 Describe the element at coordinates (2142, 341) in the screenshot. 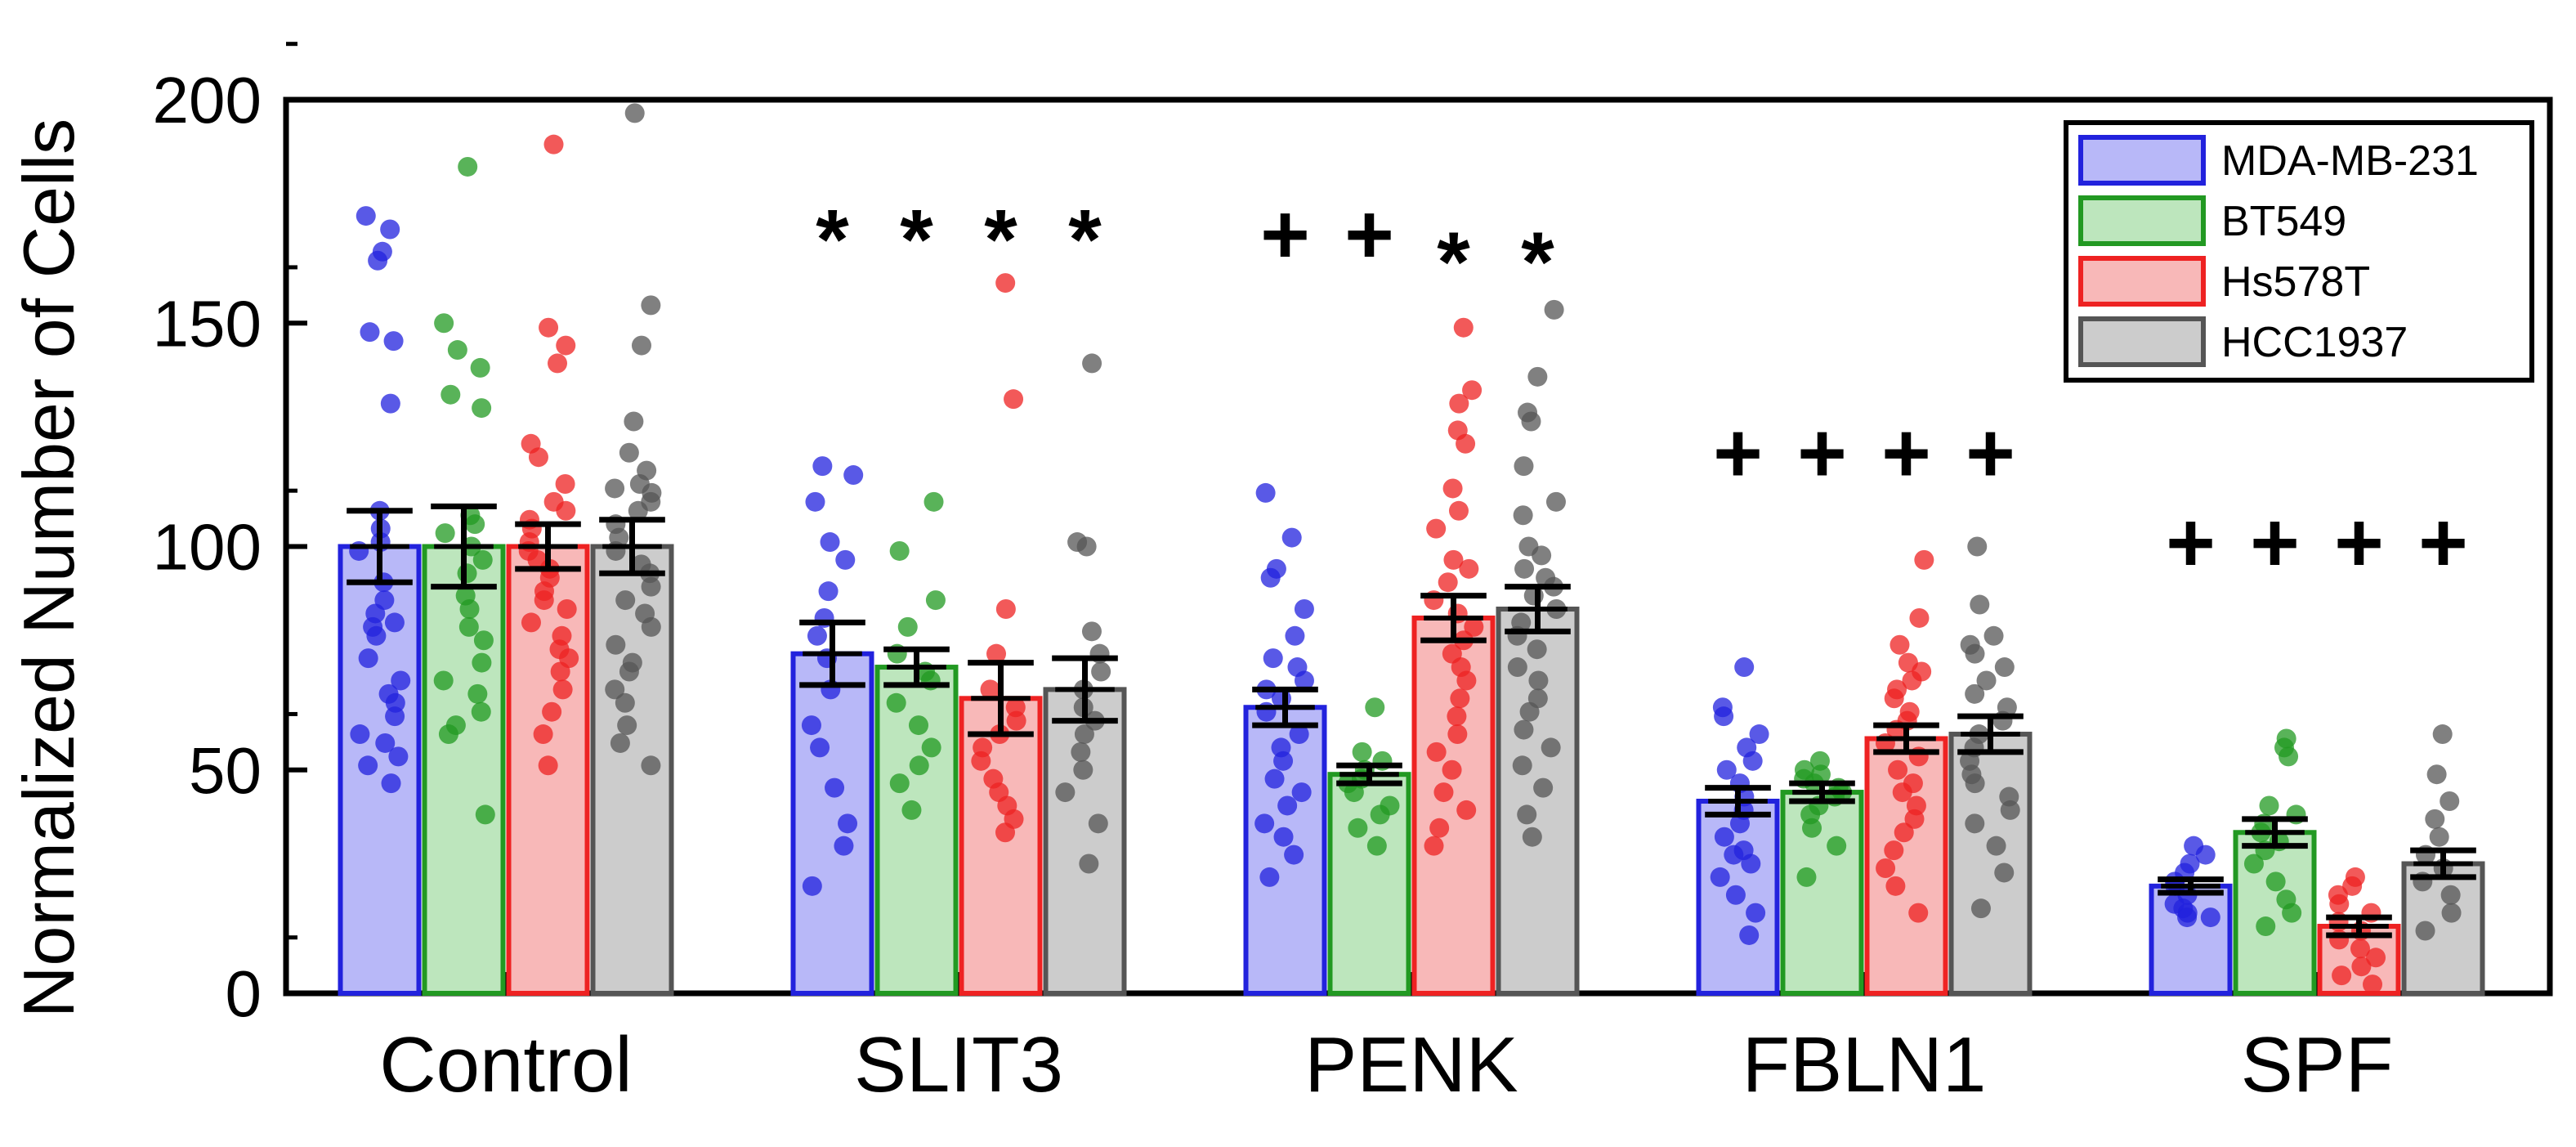

I see `legend-swatch-hcc1937` at that location.